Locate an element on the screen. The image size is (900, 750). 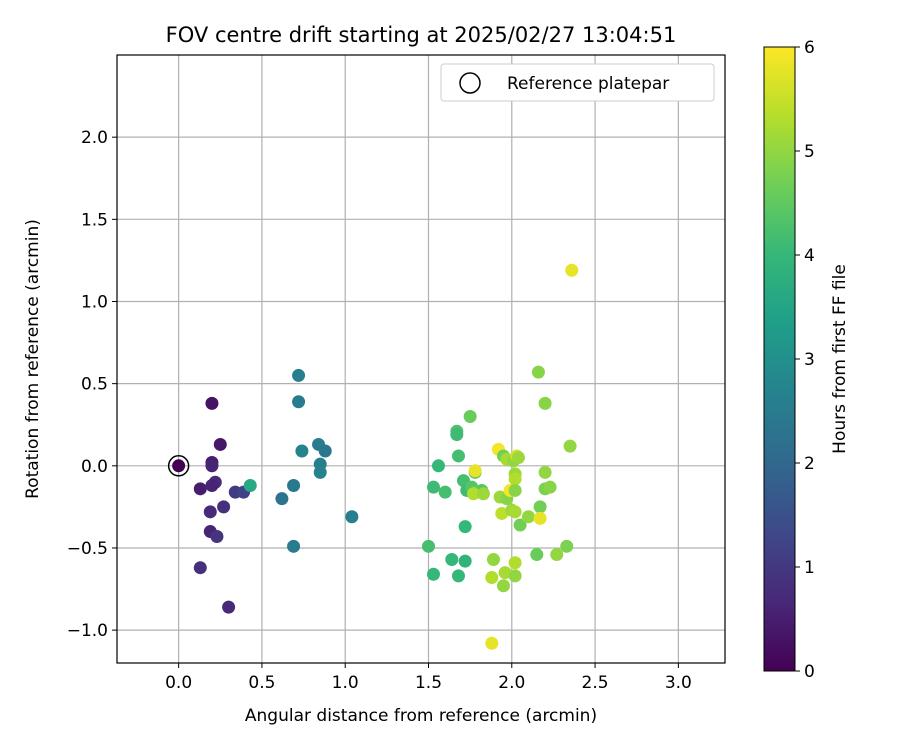
y-tick-label: 2.0 is located at coordinates (94, 138).